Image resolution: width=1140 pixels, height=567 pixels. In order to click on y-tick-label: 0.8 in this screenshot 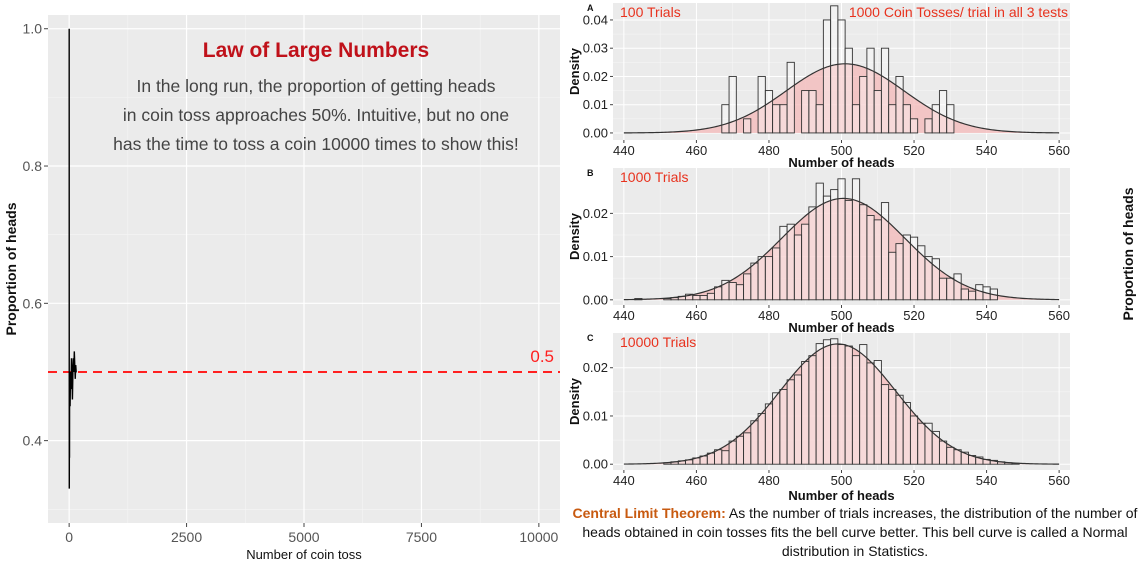, I will do `click(33, 166)`.